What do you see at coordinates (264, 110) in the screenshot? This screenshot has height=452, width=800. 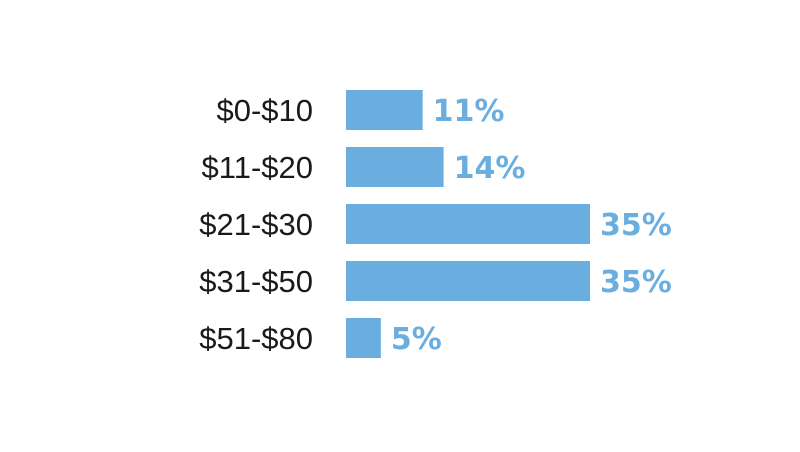 I see `category-label: $0-$10` at bounding box center [264, 110].